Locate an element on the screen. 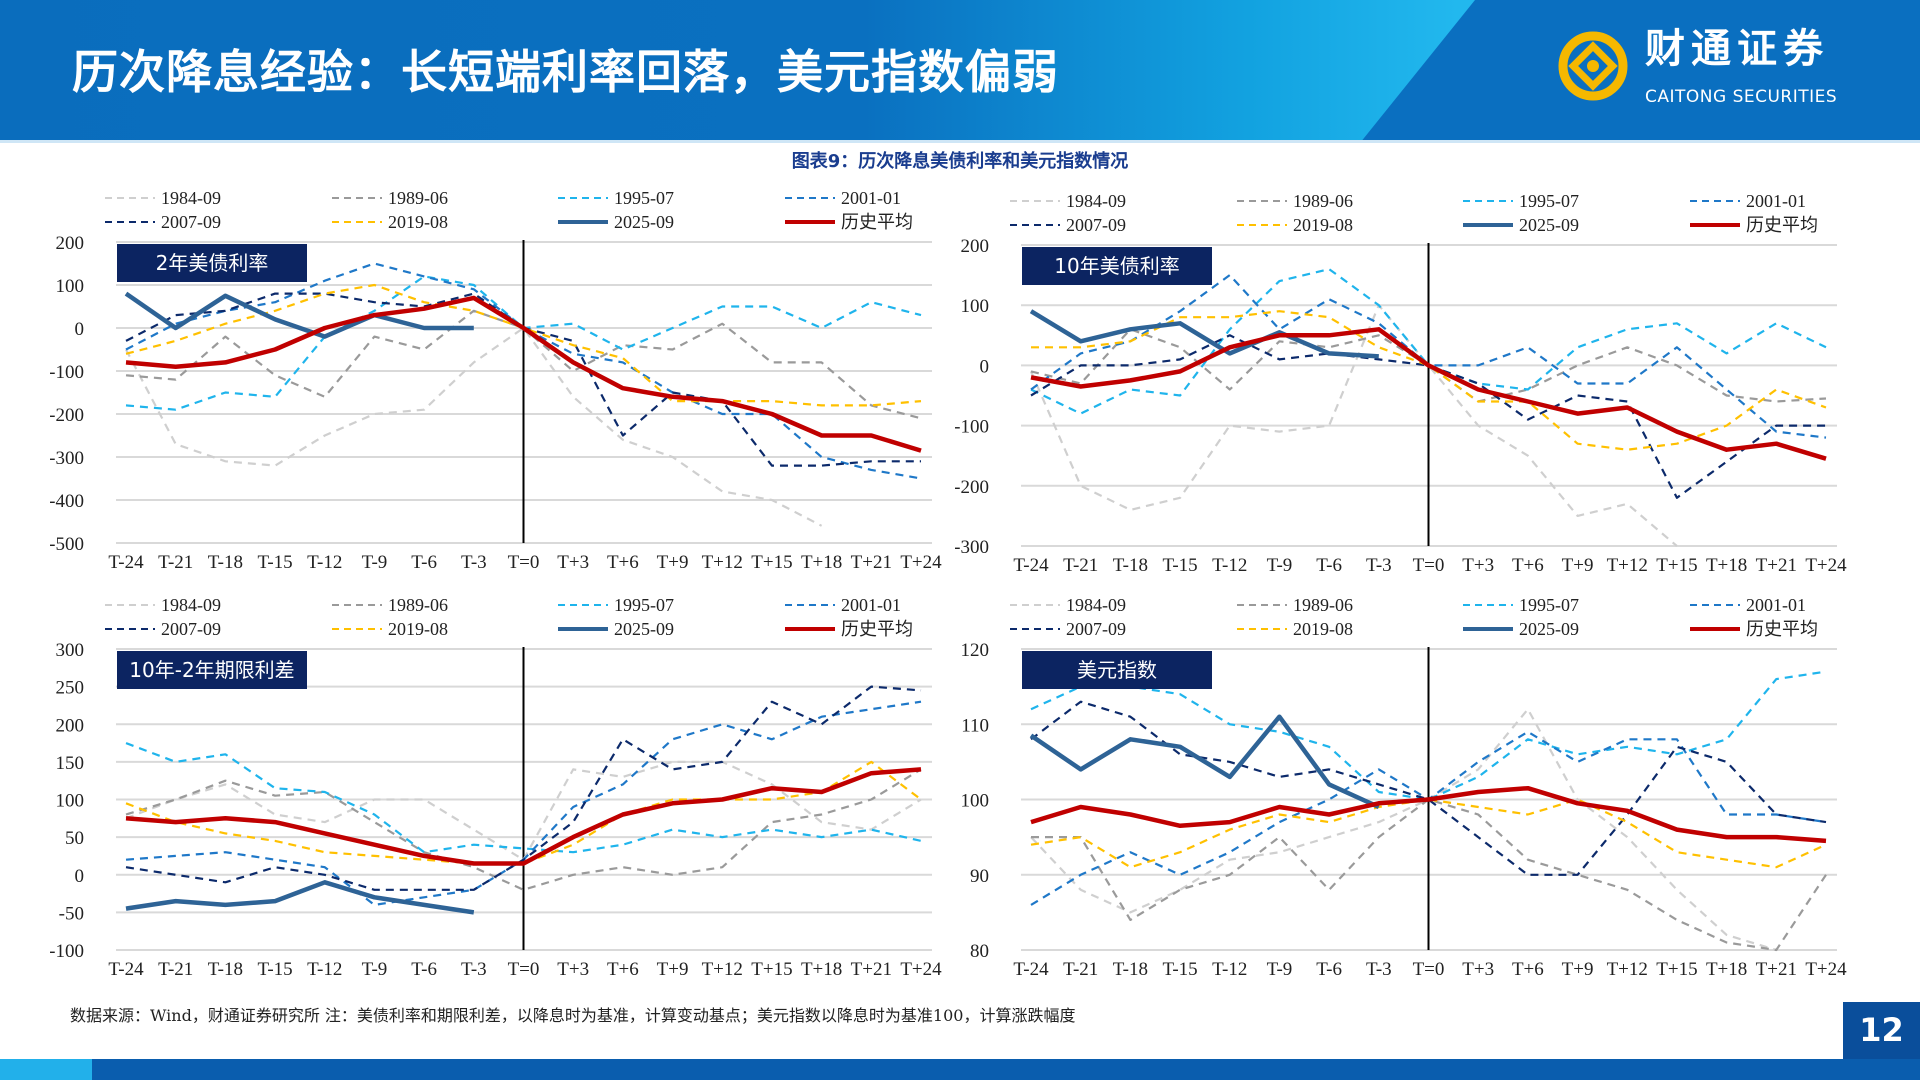 The width and height of the screenshot is (1920, 1080). legend-item: 1984-09 is located at coordinates (163, 198).